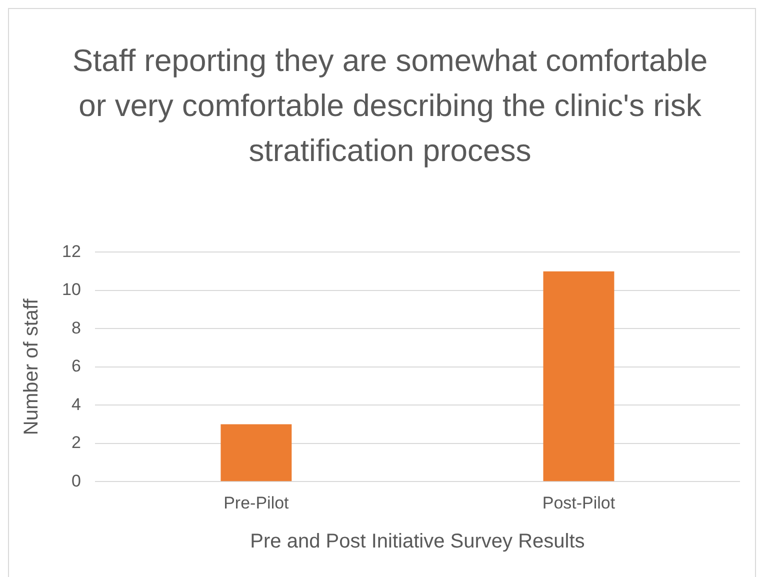 The width and height of the screenshot is (760, 577). I want to click on x-tick-label: Post-Pilot, so click(579, 502).